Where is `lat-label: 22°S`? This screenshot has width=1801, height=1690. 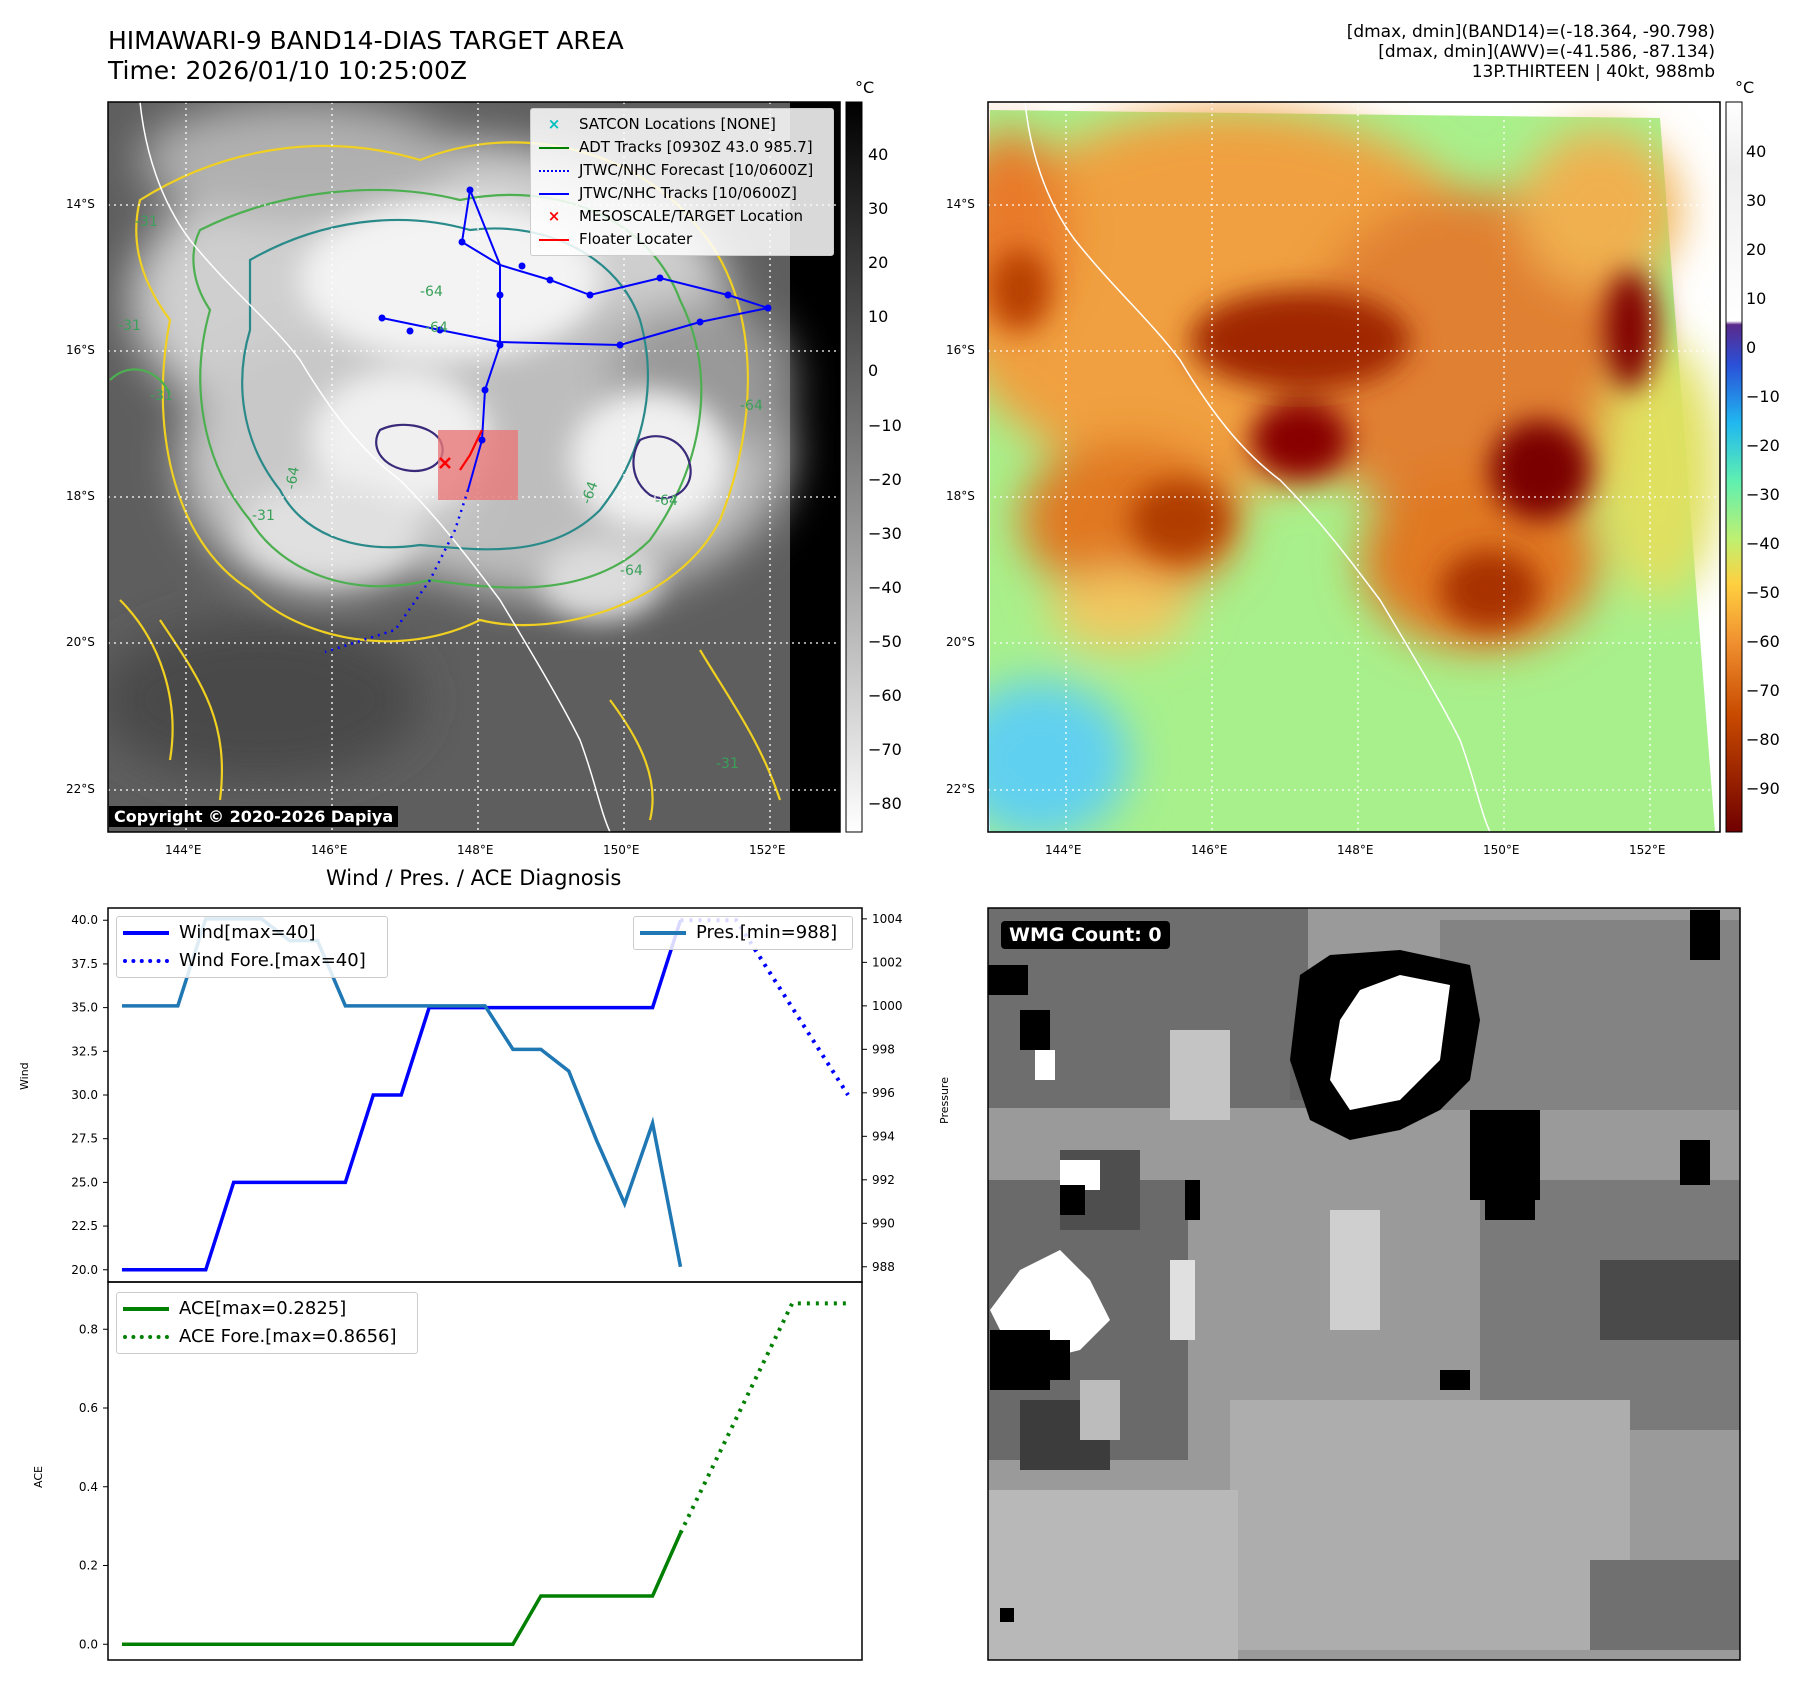
lat-label: 22°S is located at coordinates (960, 789).